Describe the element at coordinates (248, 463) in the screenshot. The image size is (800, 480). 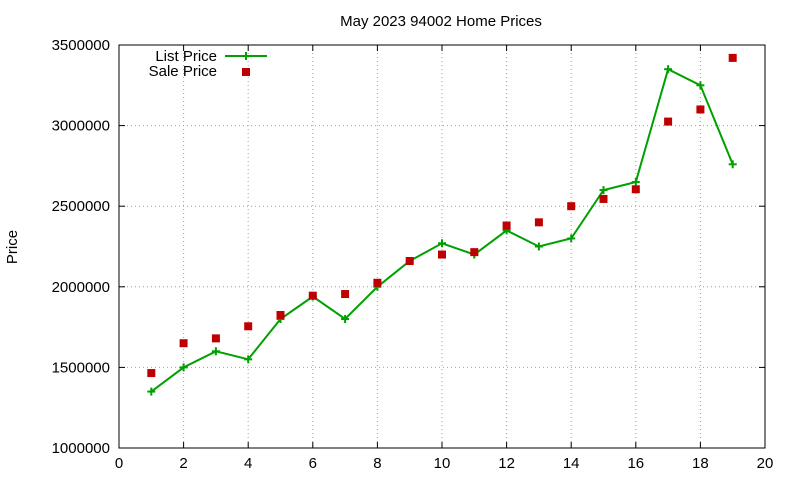
I see `x-tick-label: 4` at that location.